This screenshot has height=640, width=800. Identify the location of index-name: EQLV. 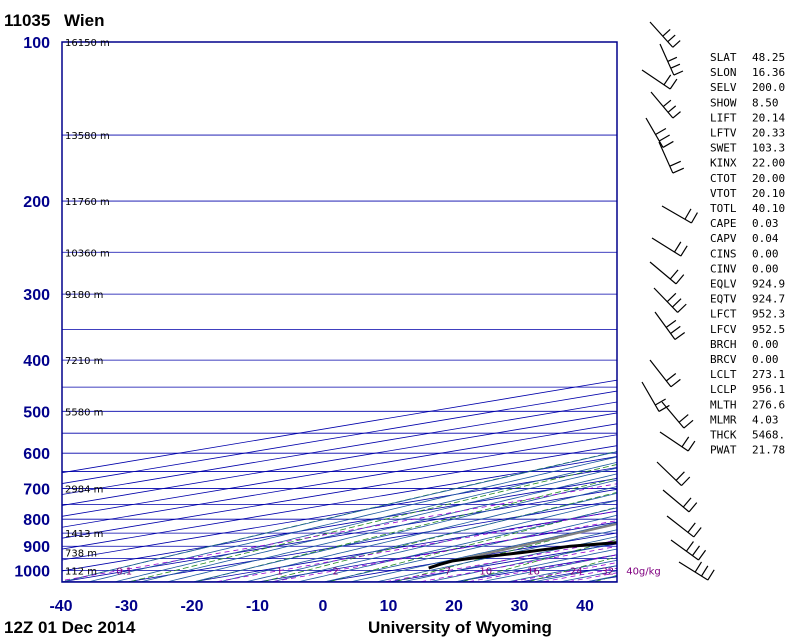
(723, 284).